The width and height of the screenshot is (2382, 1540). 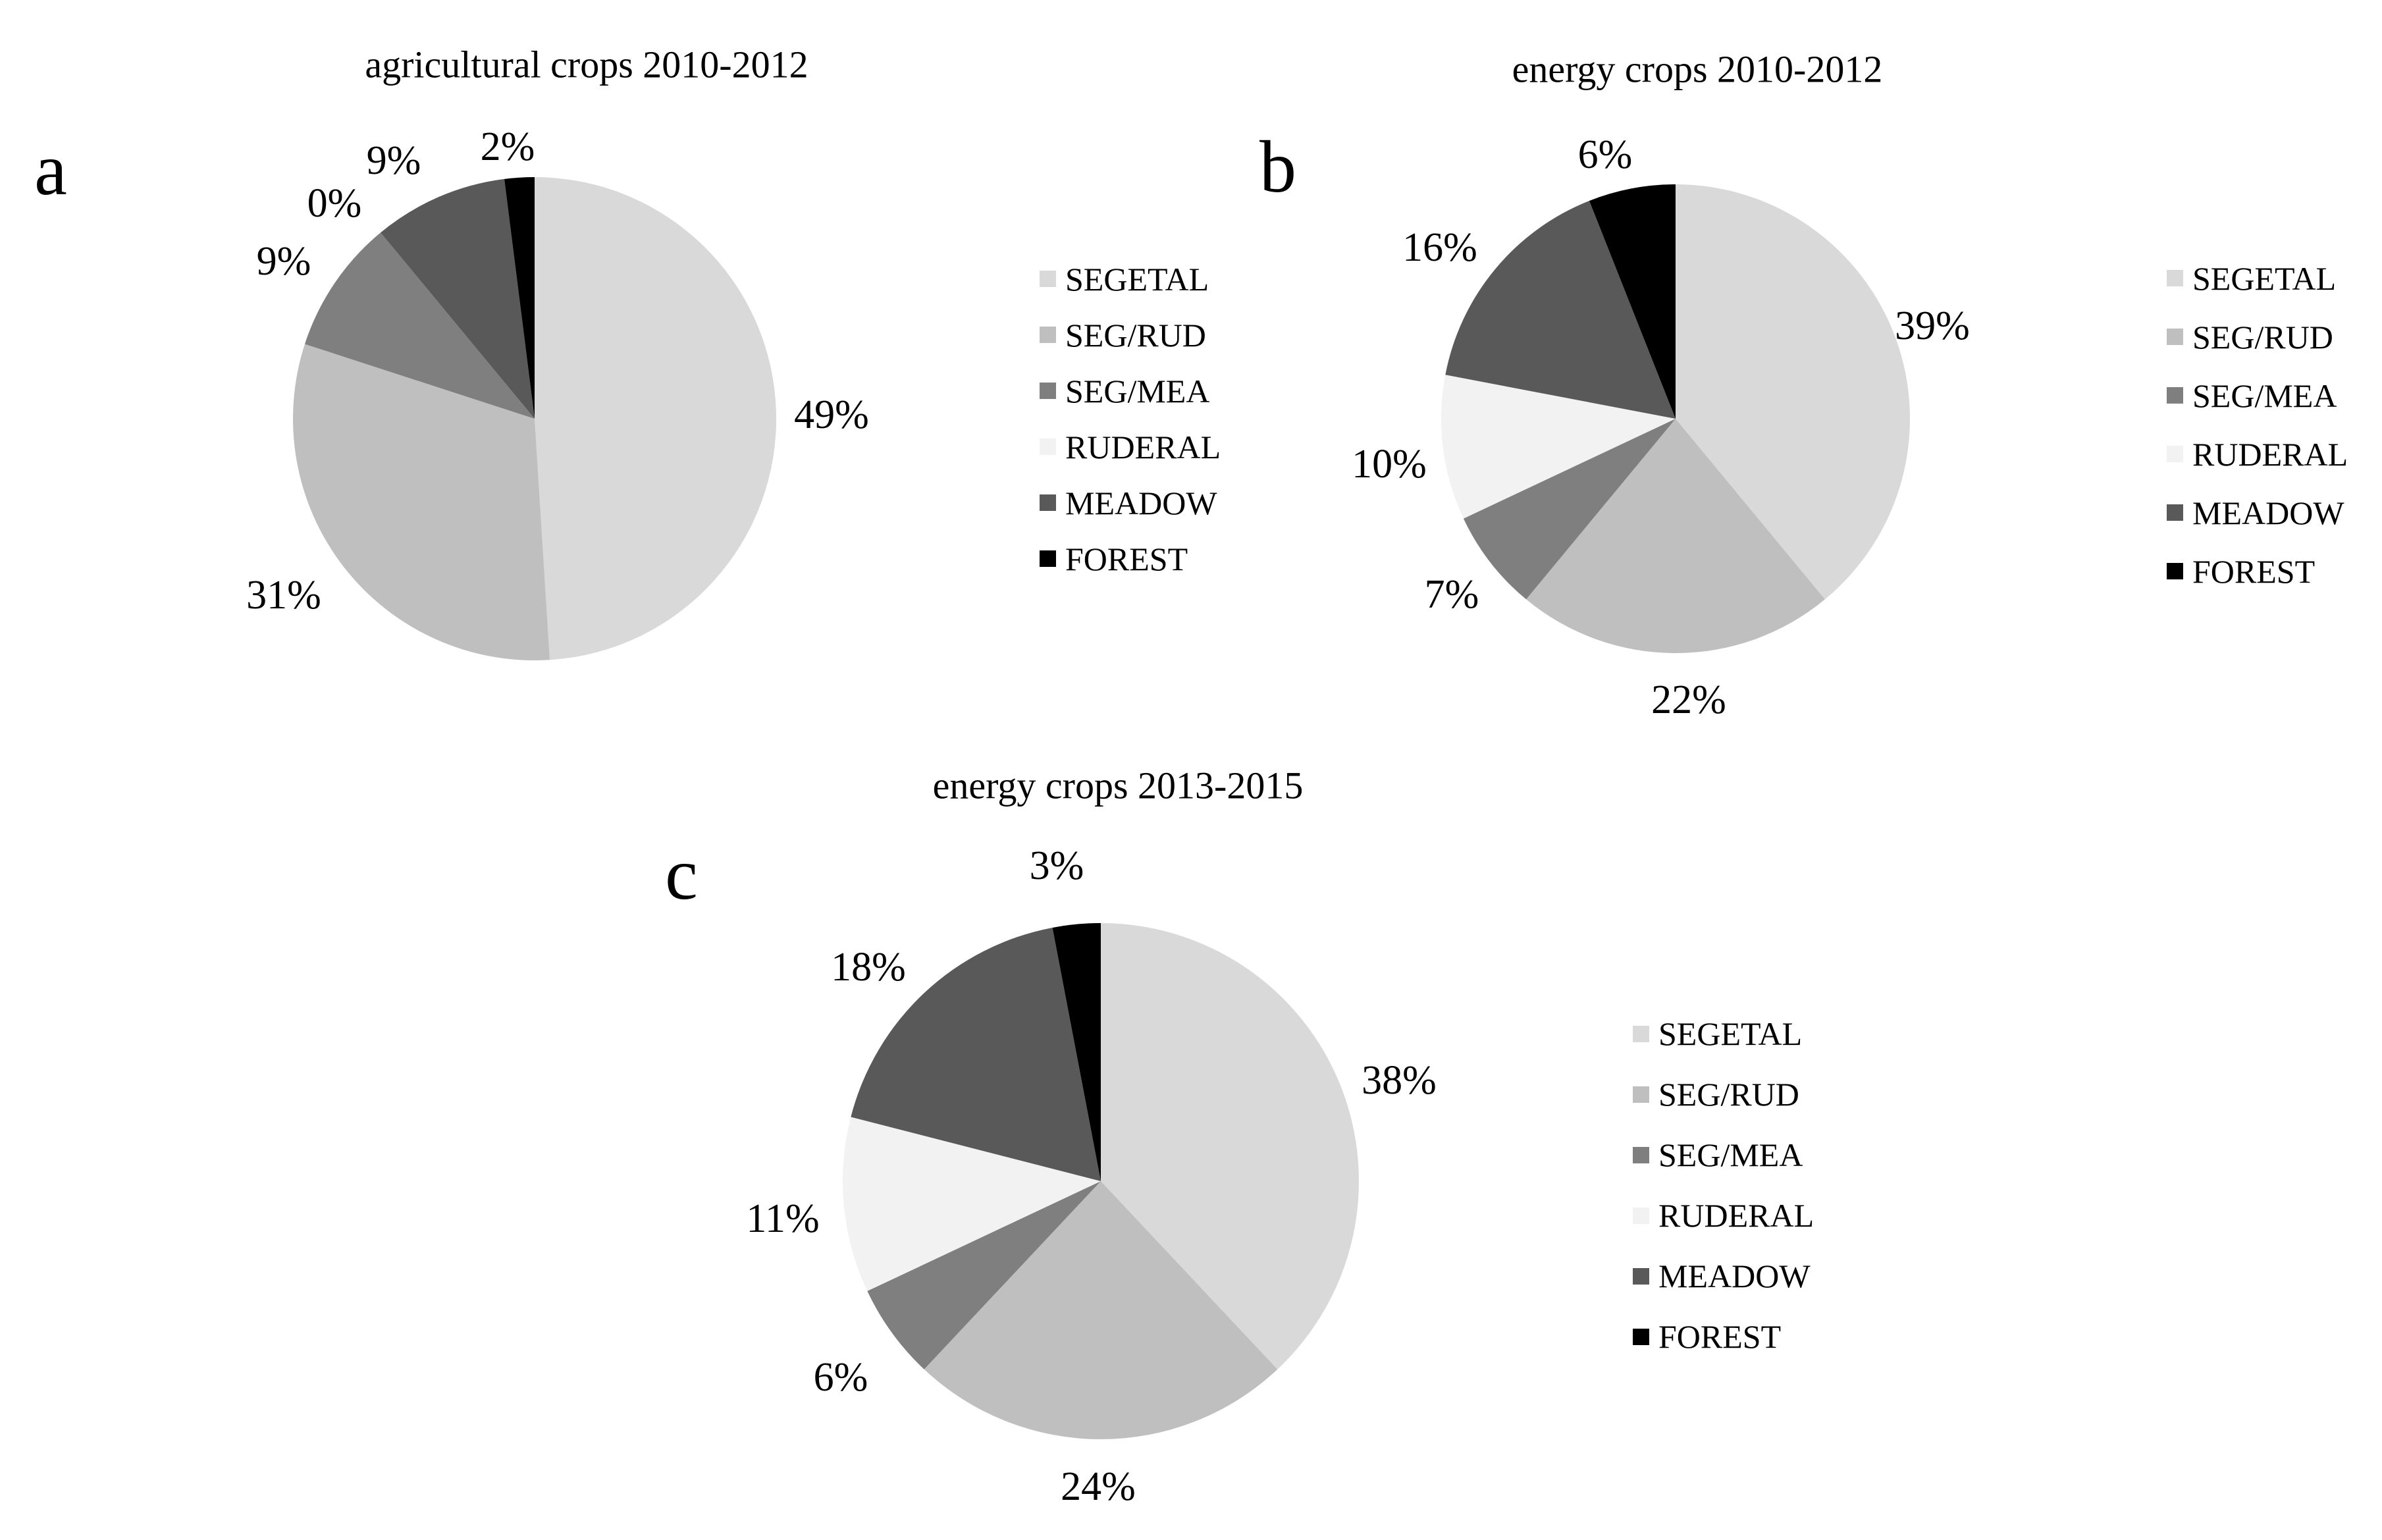 What do you see at coordinates (1605, 154) in the screenshot?
I see `slice-label-b-forest: 6%` at bounding box center [1605, 154].